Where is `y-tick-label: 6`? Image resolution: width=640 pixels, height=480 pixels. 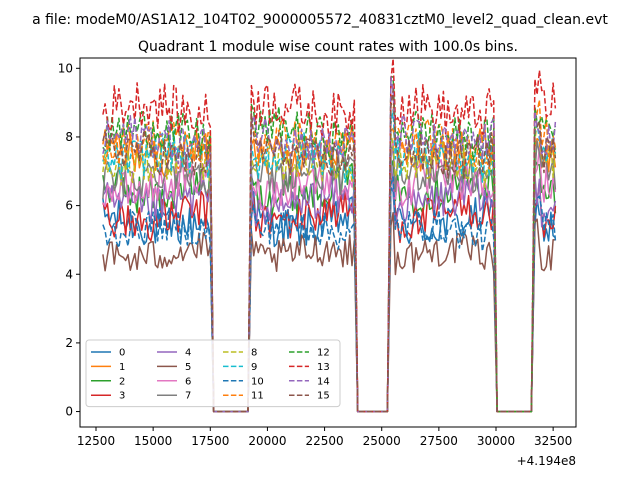
y-tick-label: 6 is located at coordinates (69, 206).